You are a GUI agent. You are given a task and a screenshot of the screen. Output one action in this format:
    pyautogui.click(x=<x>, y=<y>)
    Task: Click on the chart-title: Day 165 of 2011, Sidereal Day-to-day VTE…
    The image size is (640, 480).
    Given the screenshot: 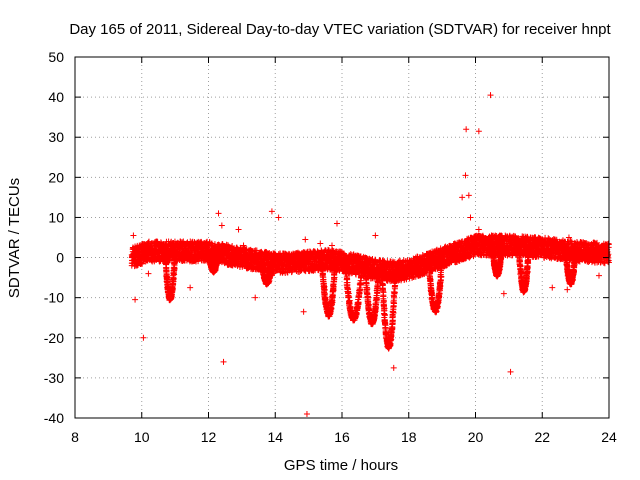 What is the action you would take?
    pyautogui.click(x=340, y=29)
    